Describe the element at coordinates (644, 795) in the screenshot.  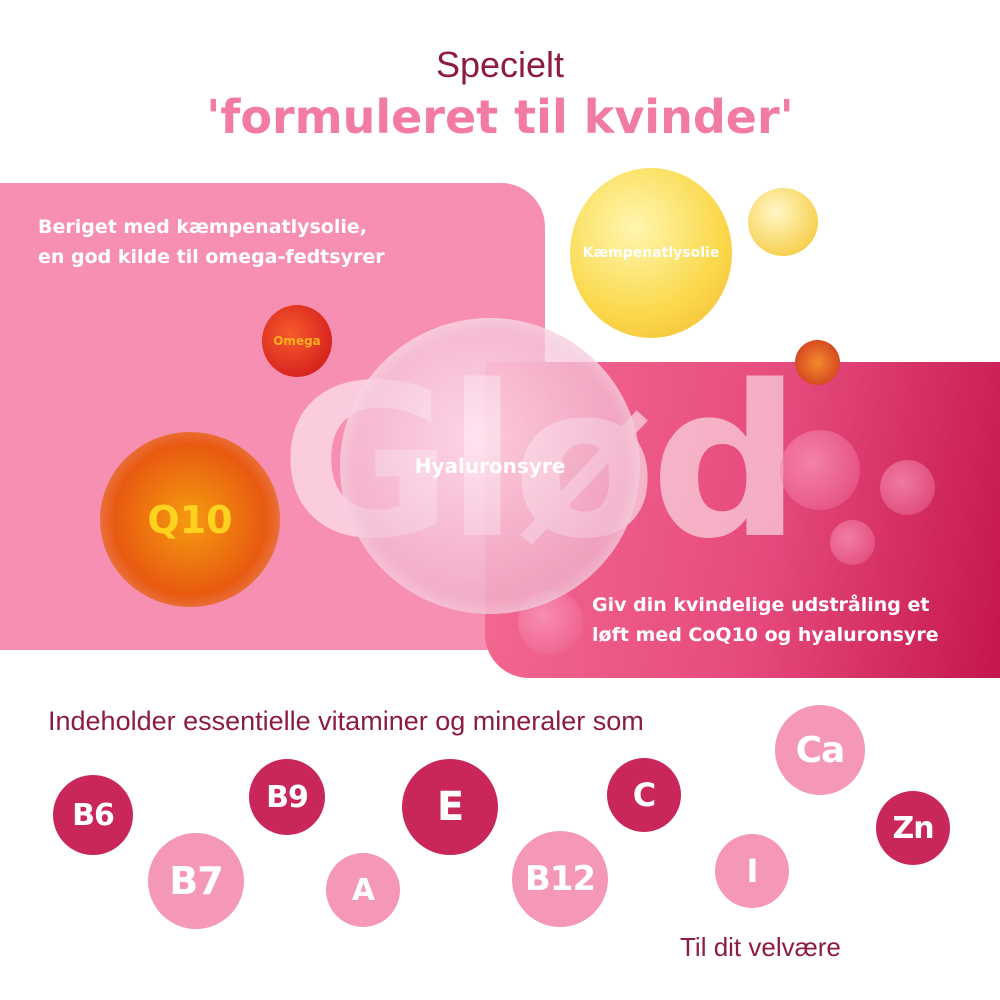
I see `nutrient-c: C` at that location.